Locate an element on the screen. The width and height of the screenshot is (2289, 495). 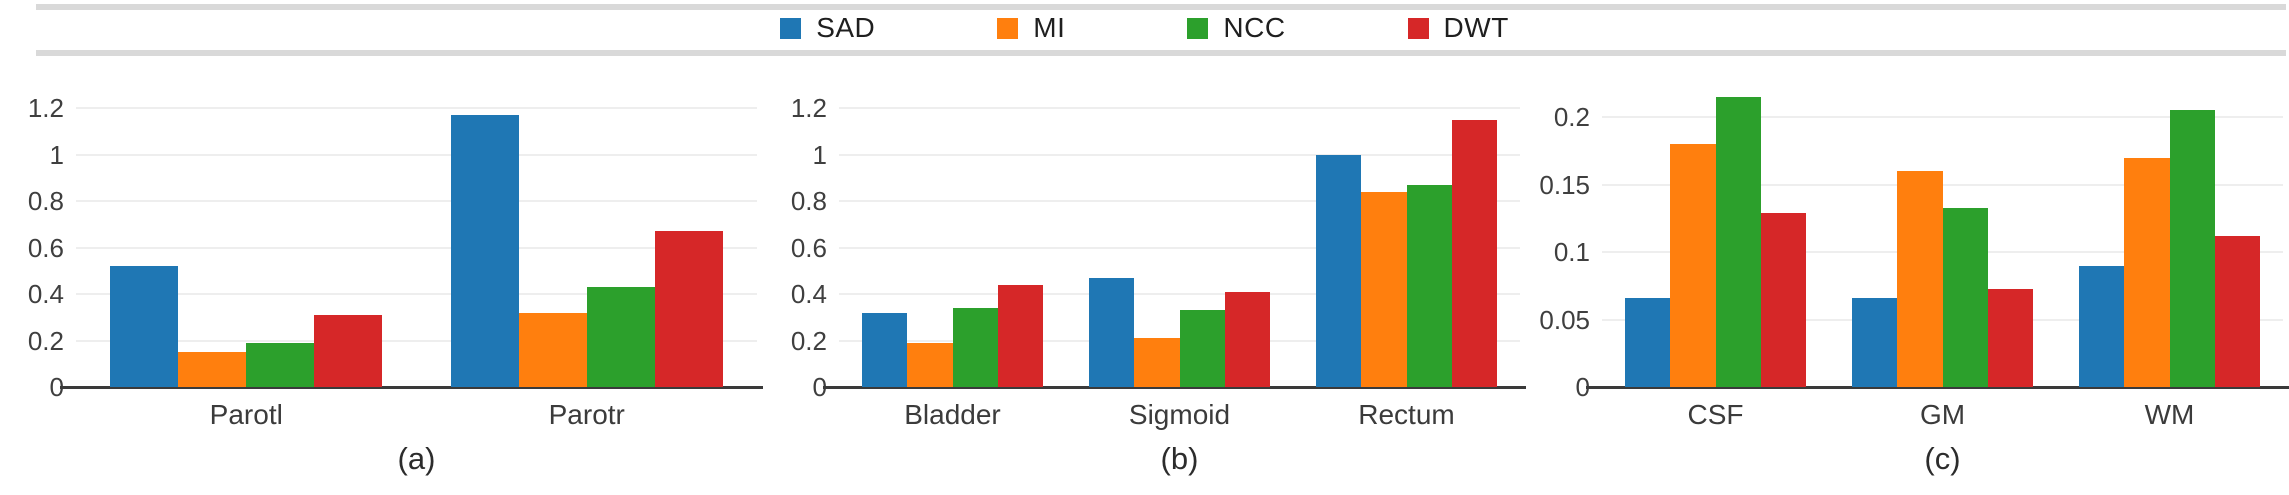
bar-group-wm is located at coordinates (2169, 232).